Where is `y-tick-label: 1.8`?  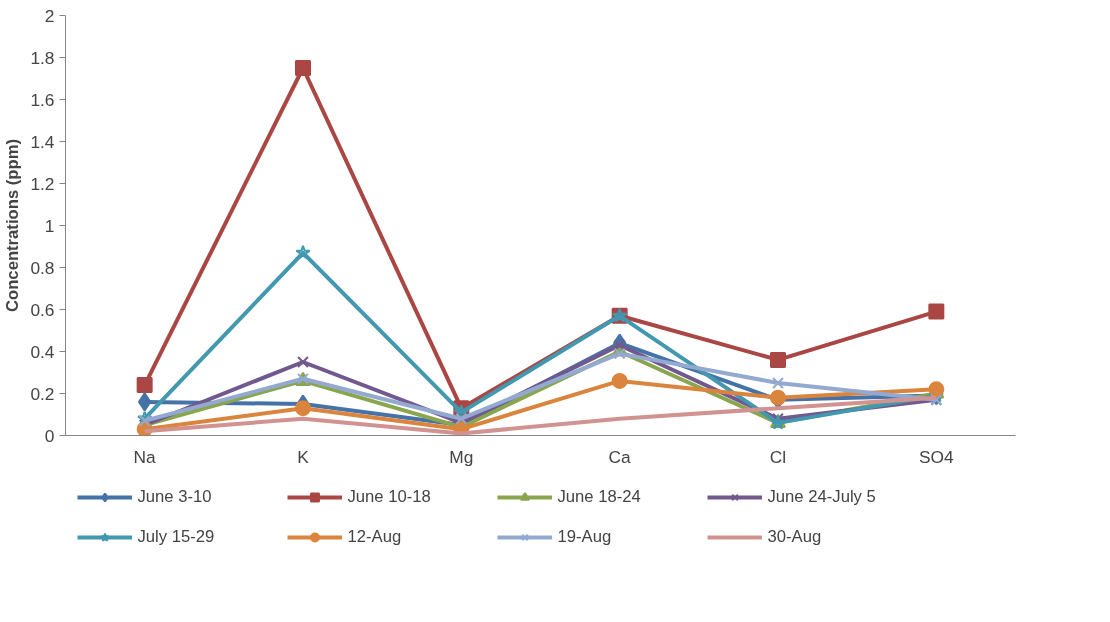
y-tick-label: 1.8 is located at coordinates (42, 57).